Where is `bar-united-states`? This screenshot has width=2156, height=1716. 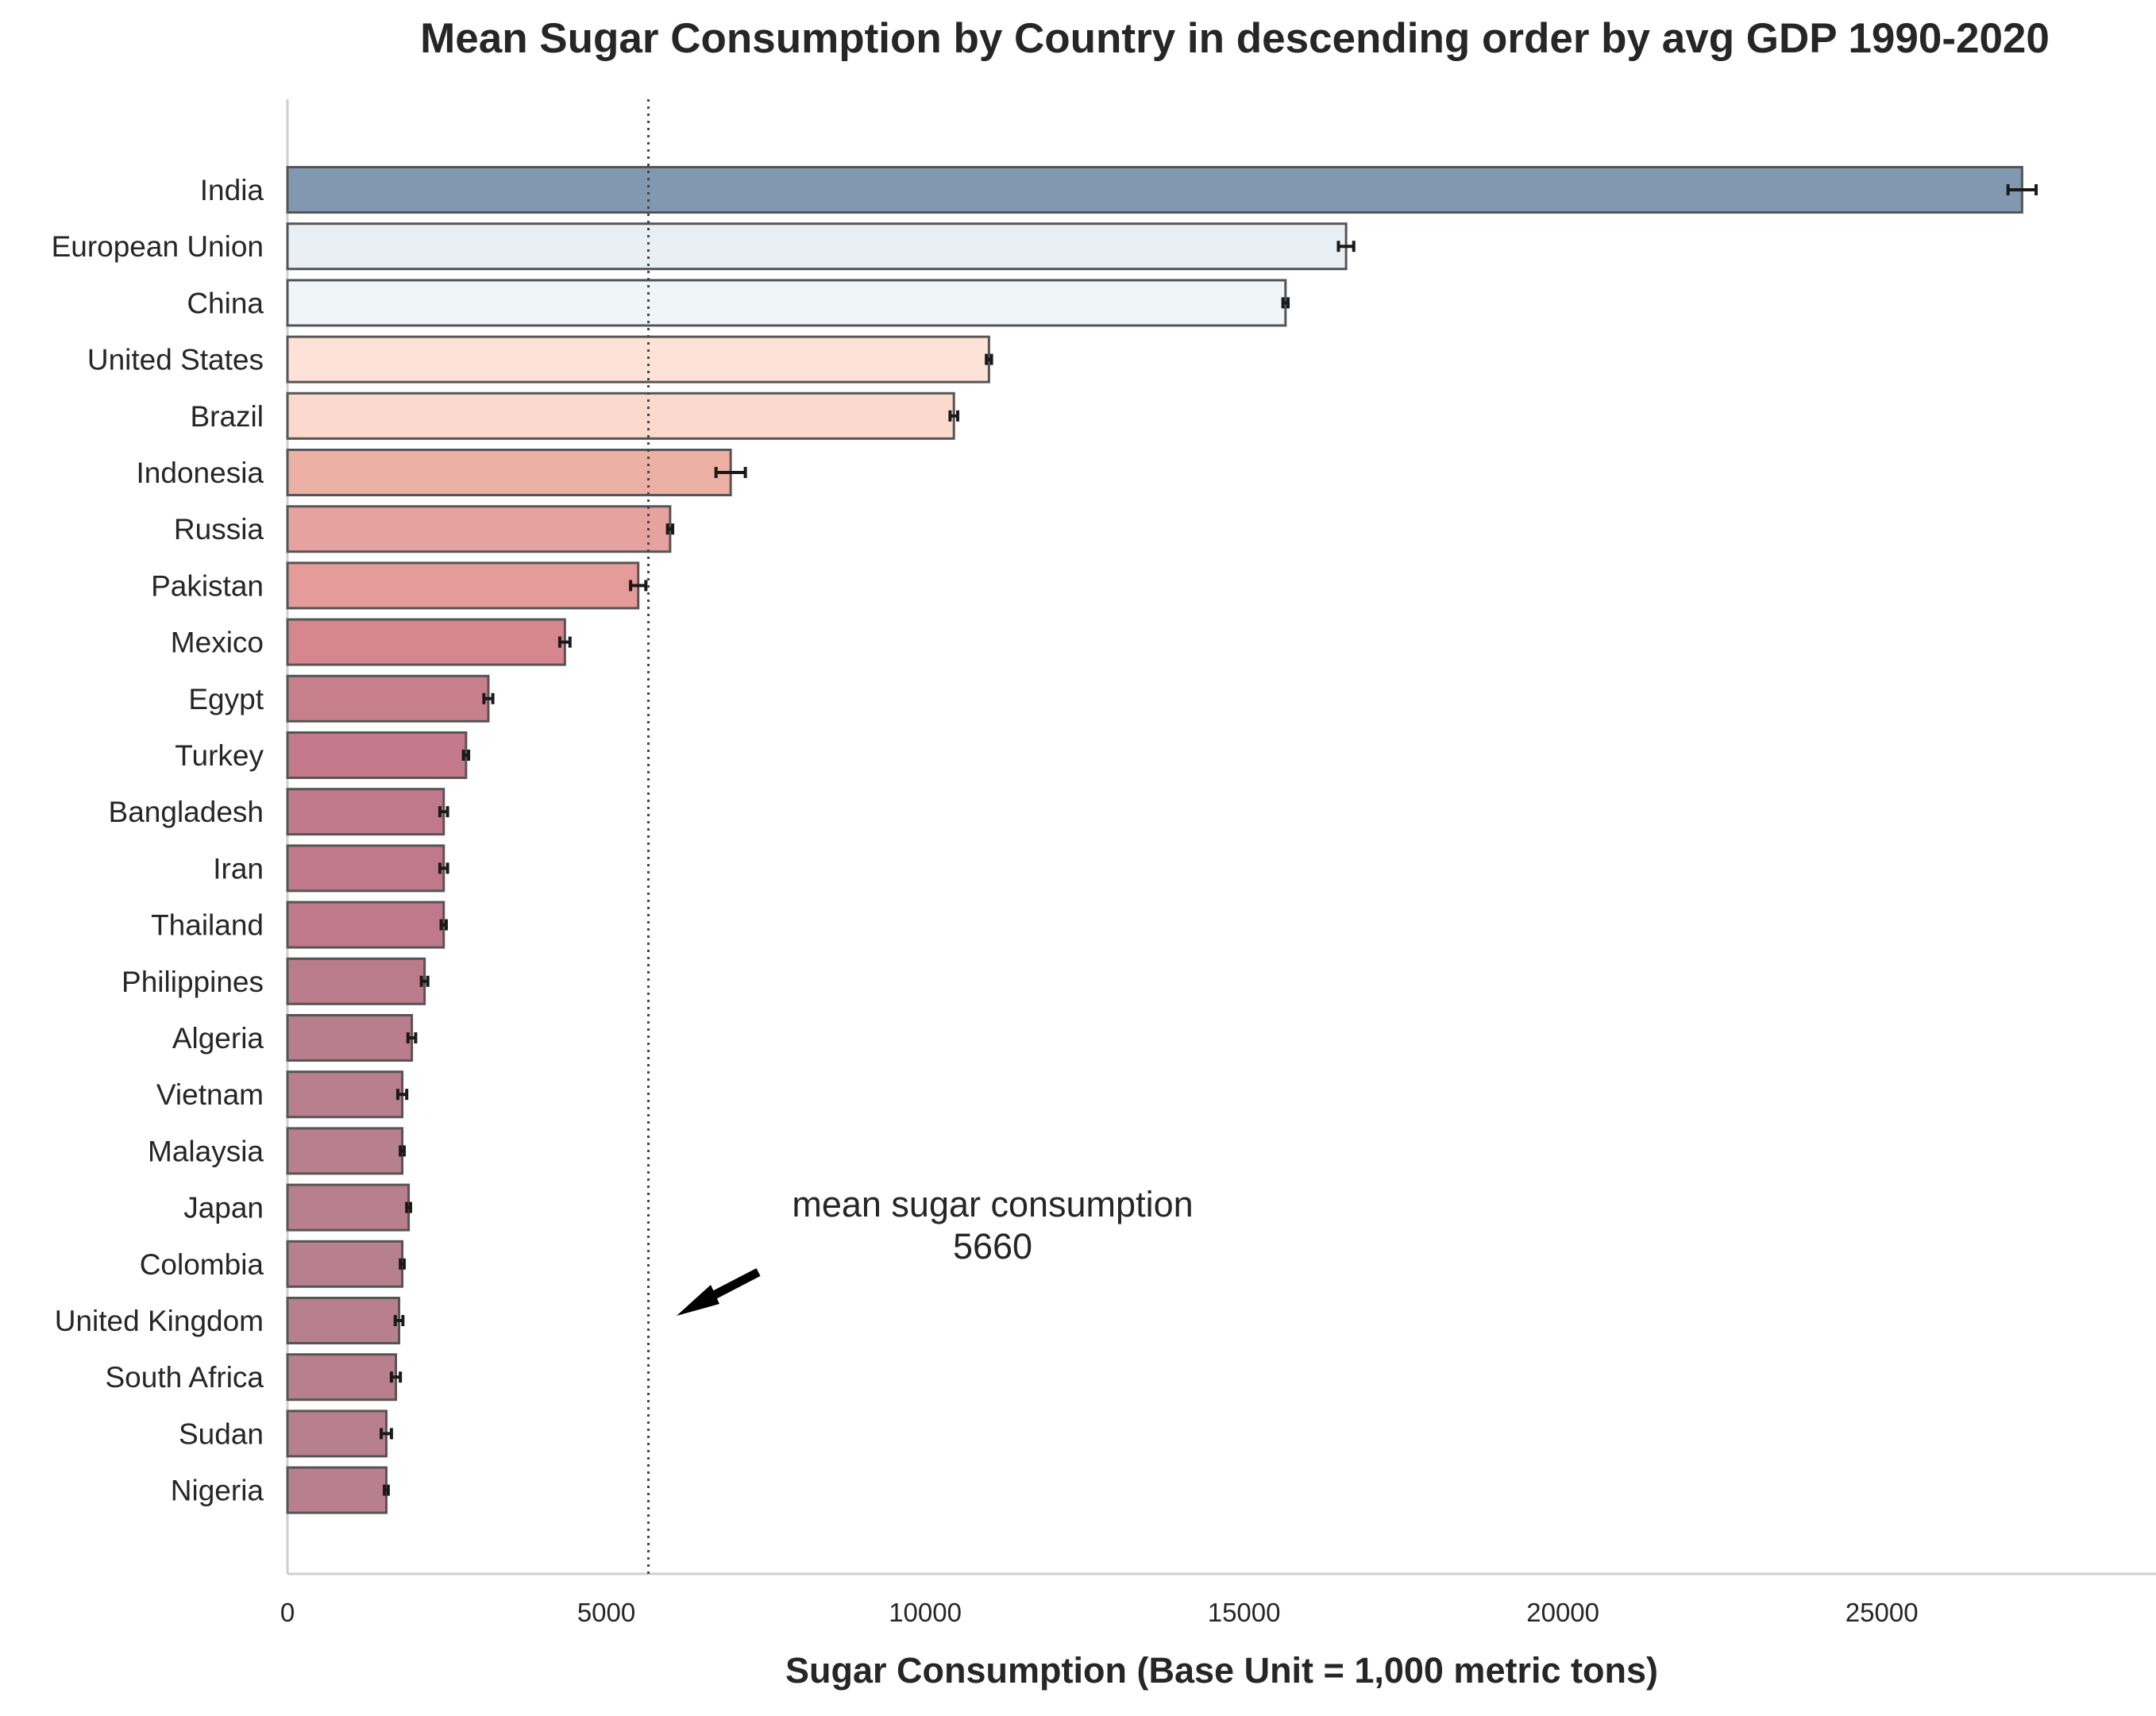 bar-united-states is located at coordinates (638, 359).